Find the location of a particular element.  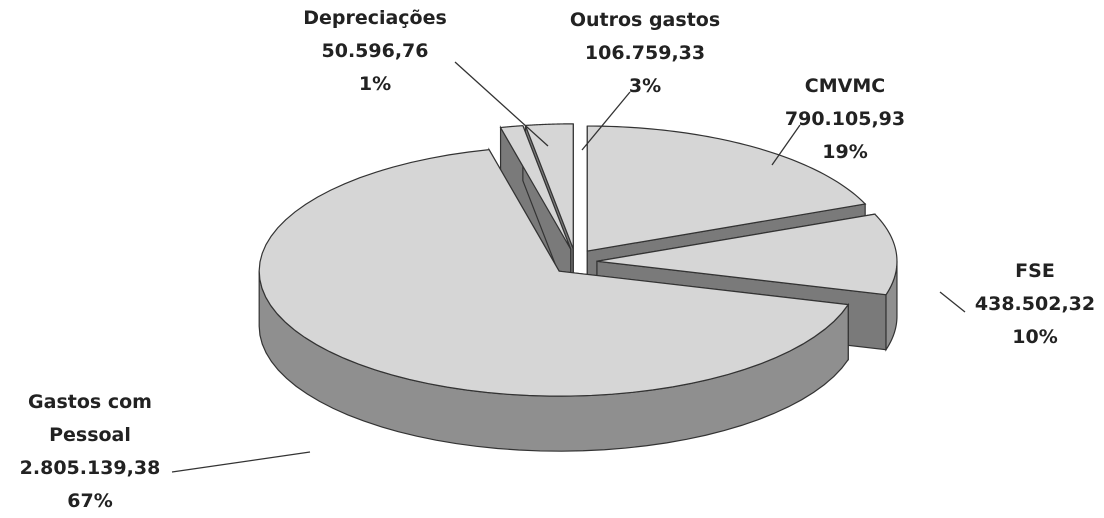

category-name: Depreciações is located at coordinates (375, 18).